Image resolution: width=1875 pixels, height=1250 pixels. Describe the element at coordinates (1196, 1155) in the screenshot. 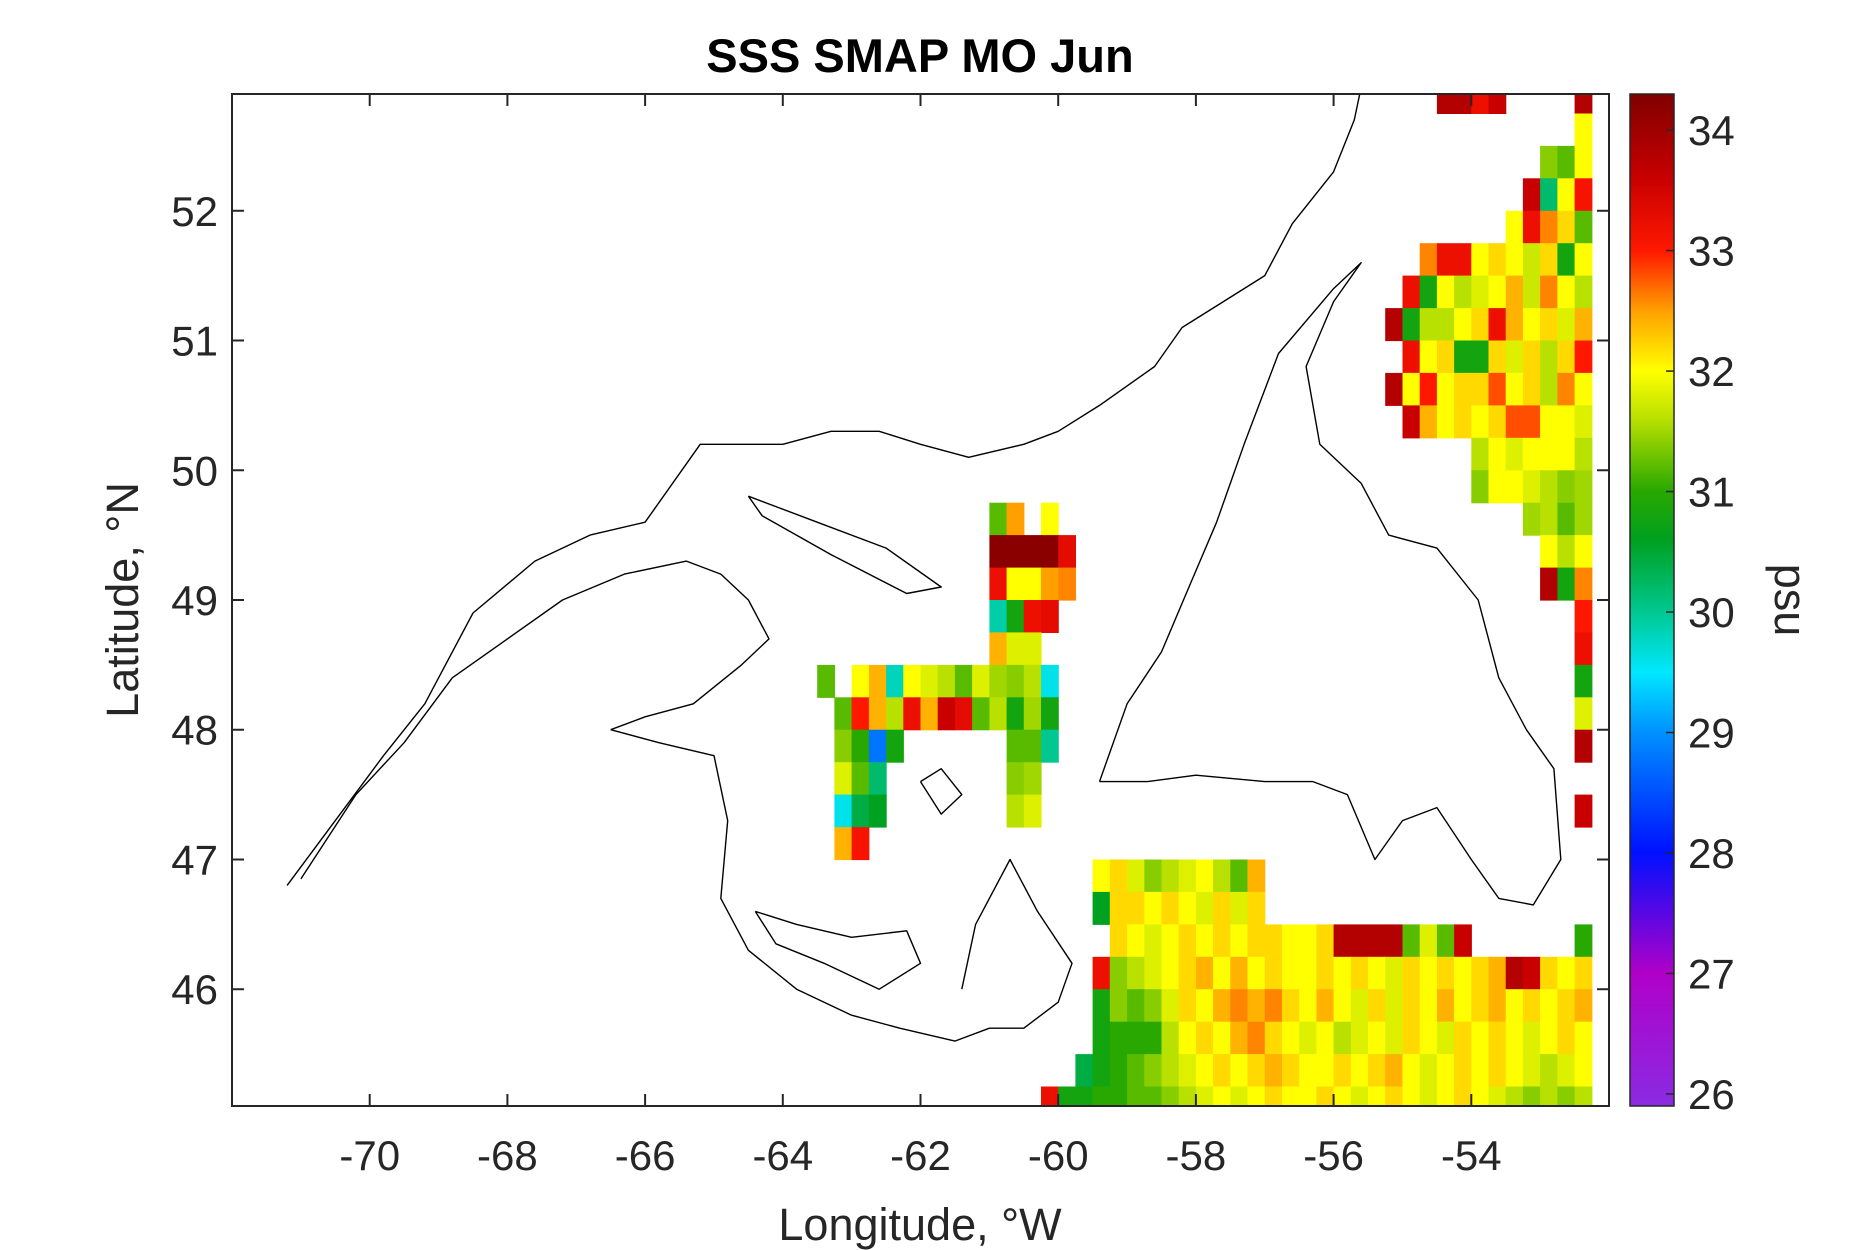

I see `x-tick-label: -58` at that location.